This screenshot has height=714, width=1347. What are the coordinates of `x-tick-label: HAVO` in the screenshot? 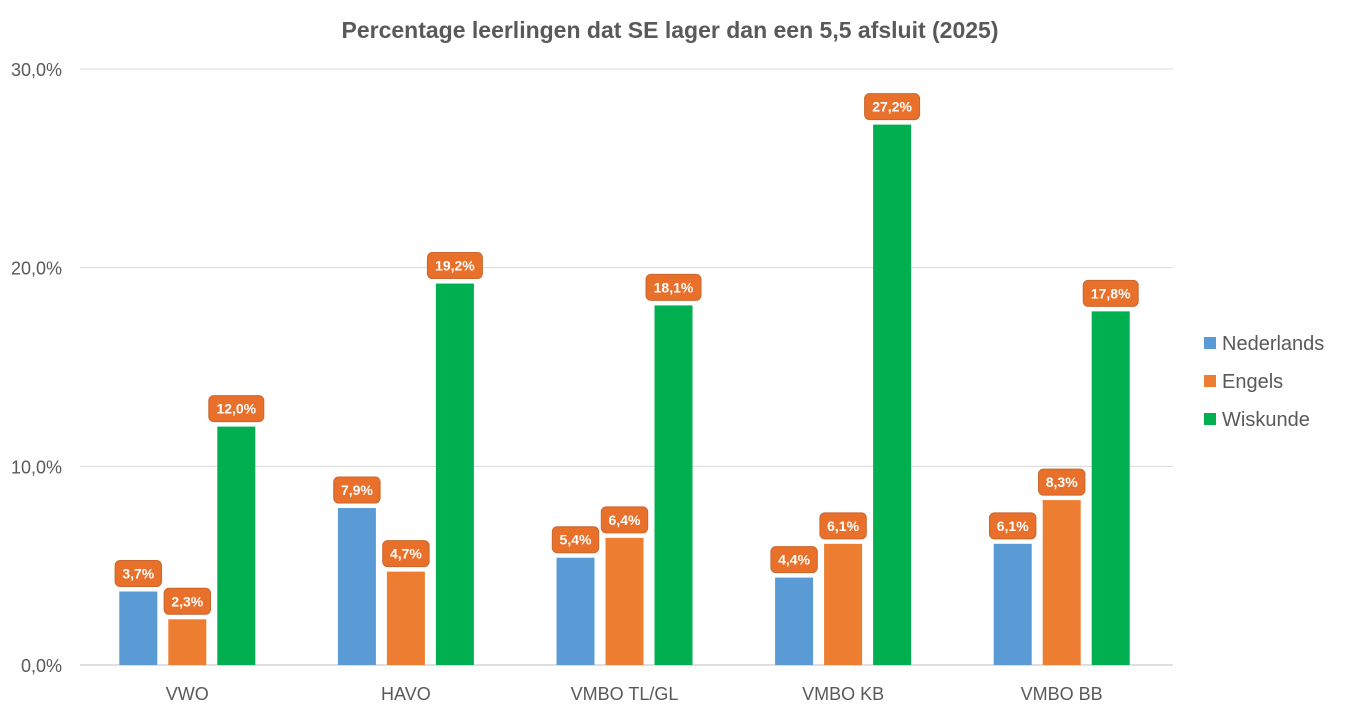 It's located at (406, 694).